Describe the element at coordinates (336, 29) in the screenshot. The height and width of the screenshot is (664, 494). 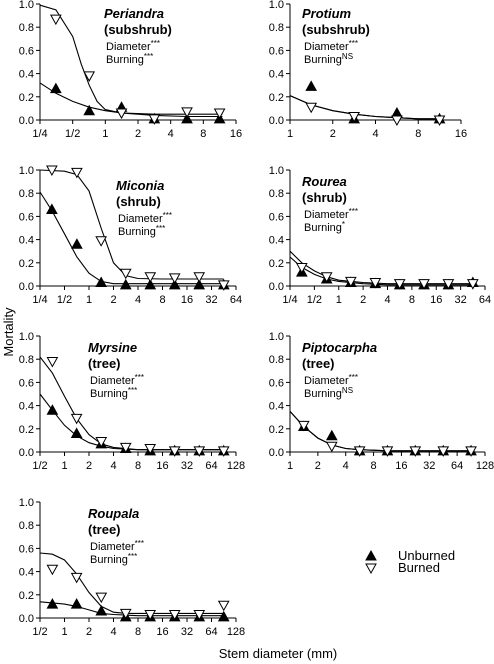
I see `growth-form-label: (subshrub)` at that location.